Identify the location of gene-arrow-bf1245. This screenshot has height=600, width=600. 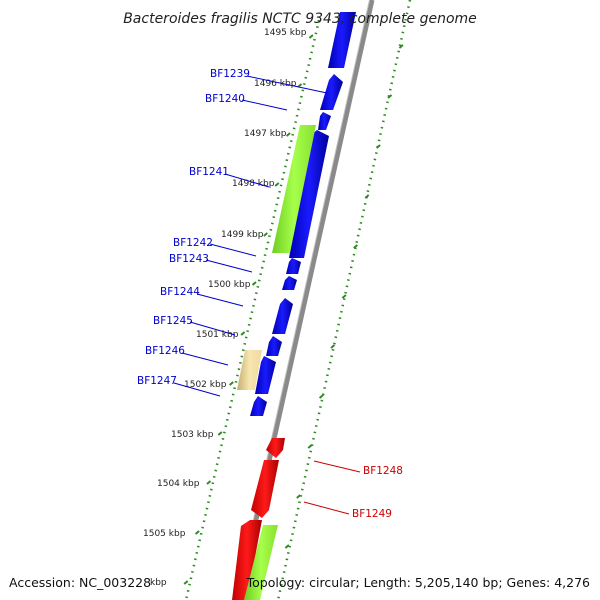
(274, 346).